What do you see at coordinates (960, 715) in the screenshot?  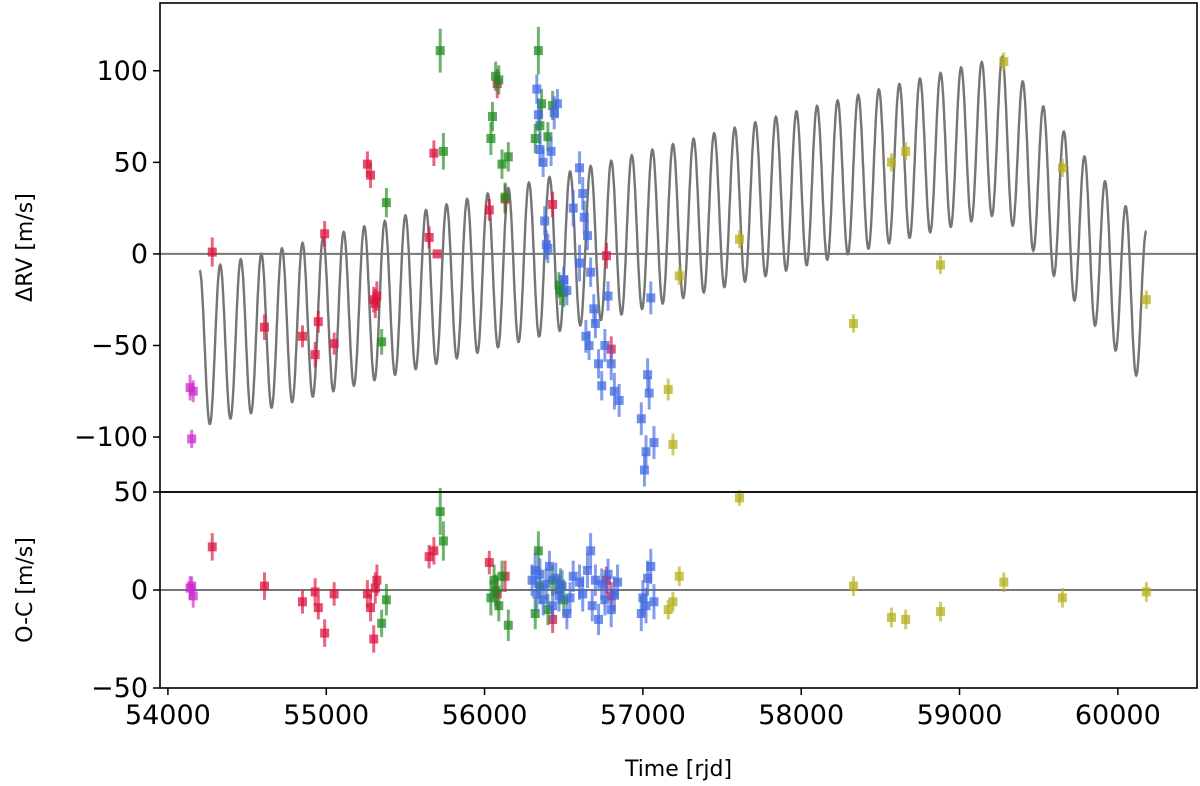 I see `time-x-tick-label: 59000` at bounding box center [960, 715].